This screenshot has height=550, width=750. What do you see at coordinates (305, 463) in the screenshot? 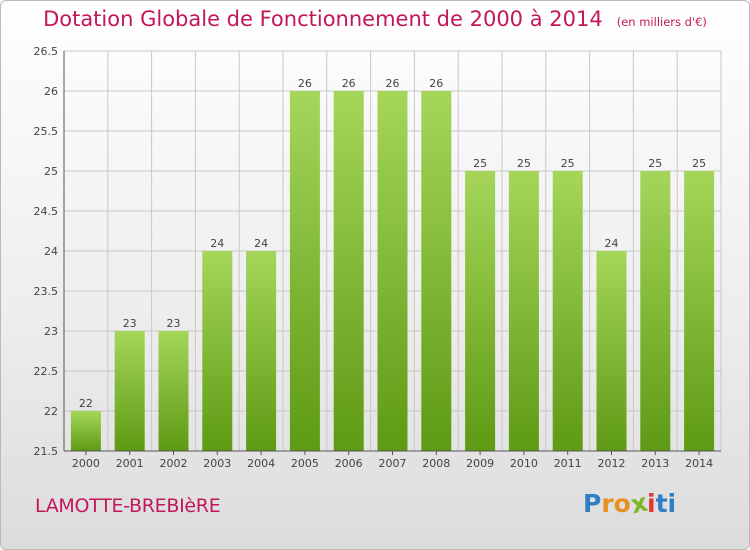
I see `x-tick-label: 2005` at bounding box center [305, 463].